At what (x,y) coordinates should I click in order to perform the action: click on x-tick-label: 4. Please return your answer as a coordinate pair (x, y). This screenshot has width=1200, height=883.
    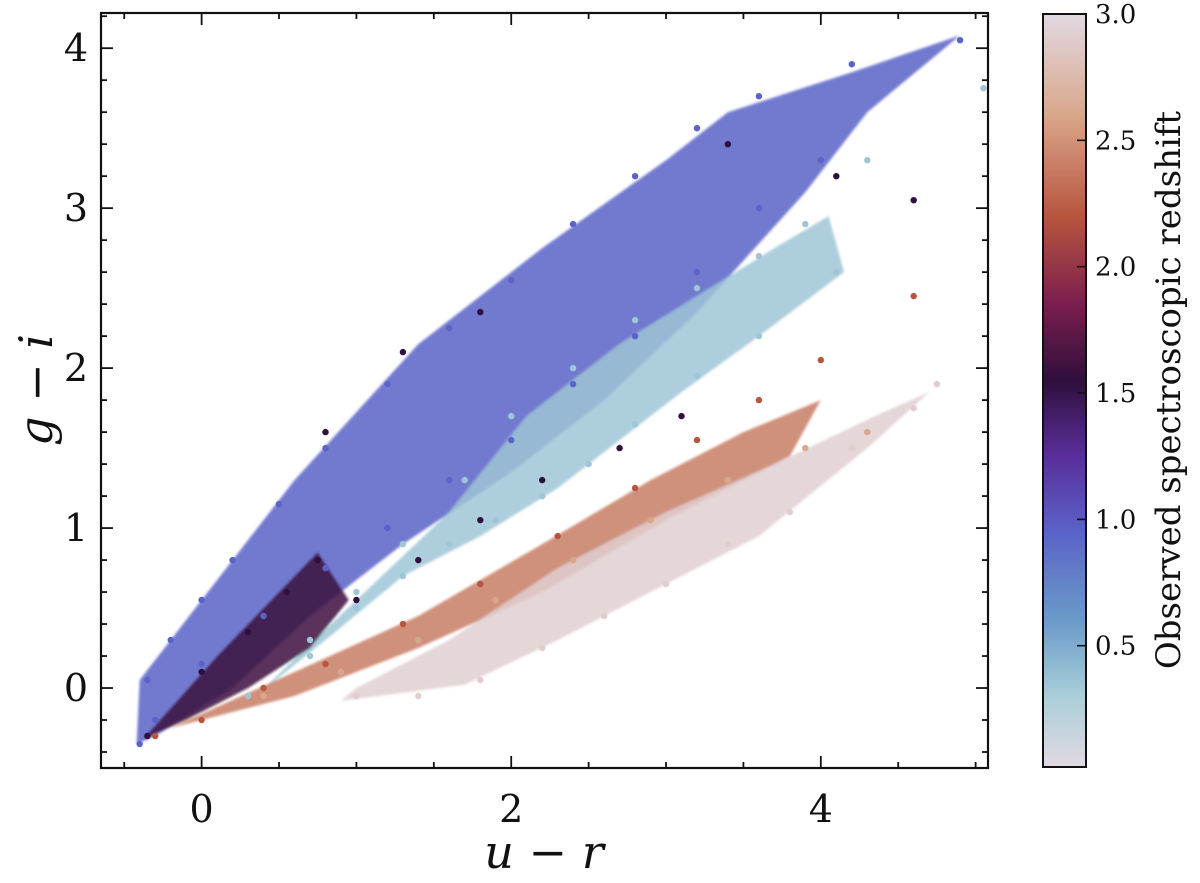
    Looking at the image, I should click on (821, 809).